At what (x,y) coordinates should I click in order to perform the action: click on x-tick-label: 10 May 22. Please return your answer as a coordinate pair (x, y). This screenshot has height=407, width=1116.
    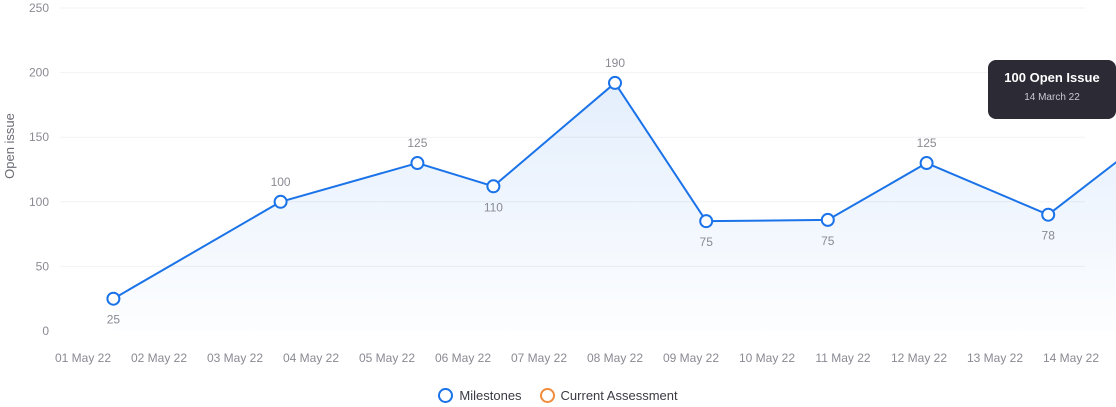
    Looking at the image, I should click on (767, 358).